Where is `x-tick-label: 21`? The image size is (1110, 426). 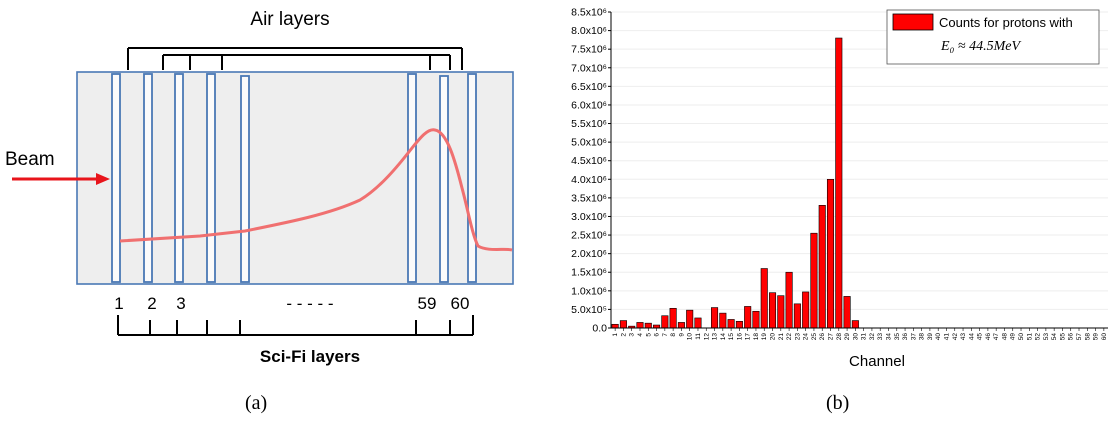 x-tick-label: 21 is located at coordinates (781, 337).